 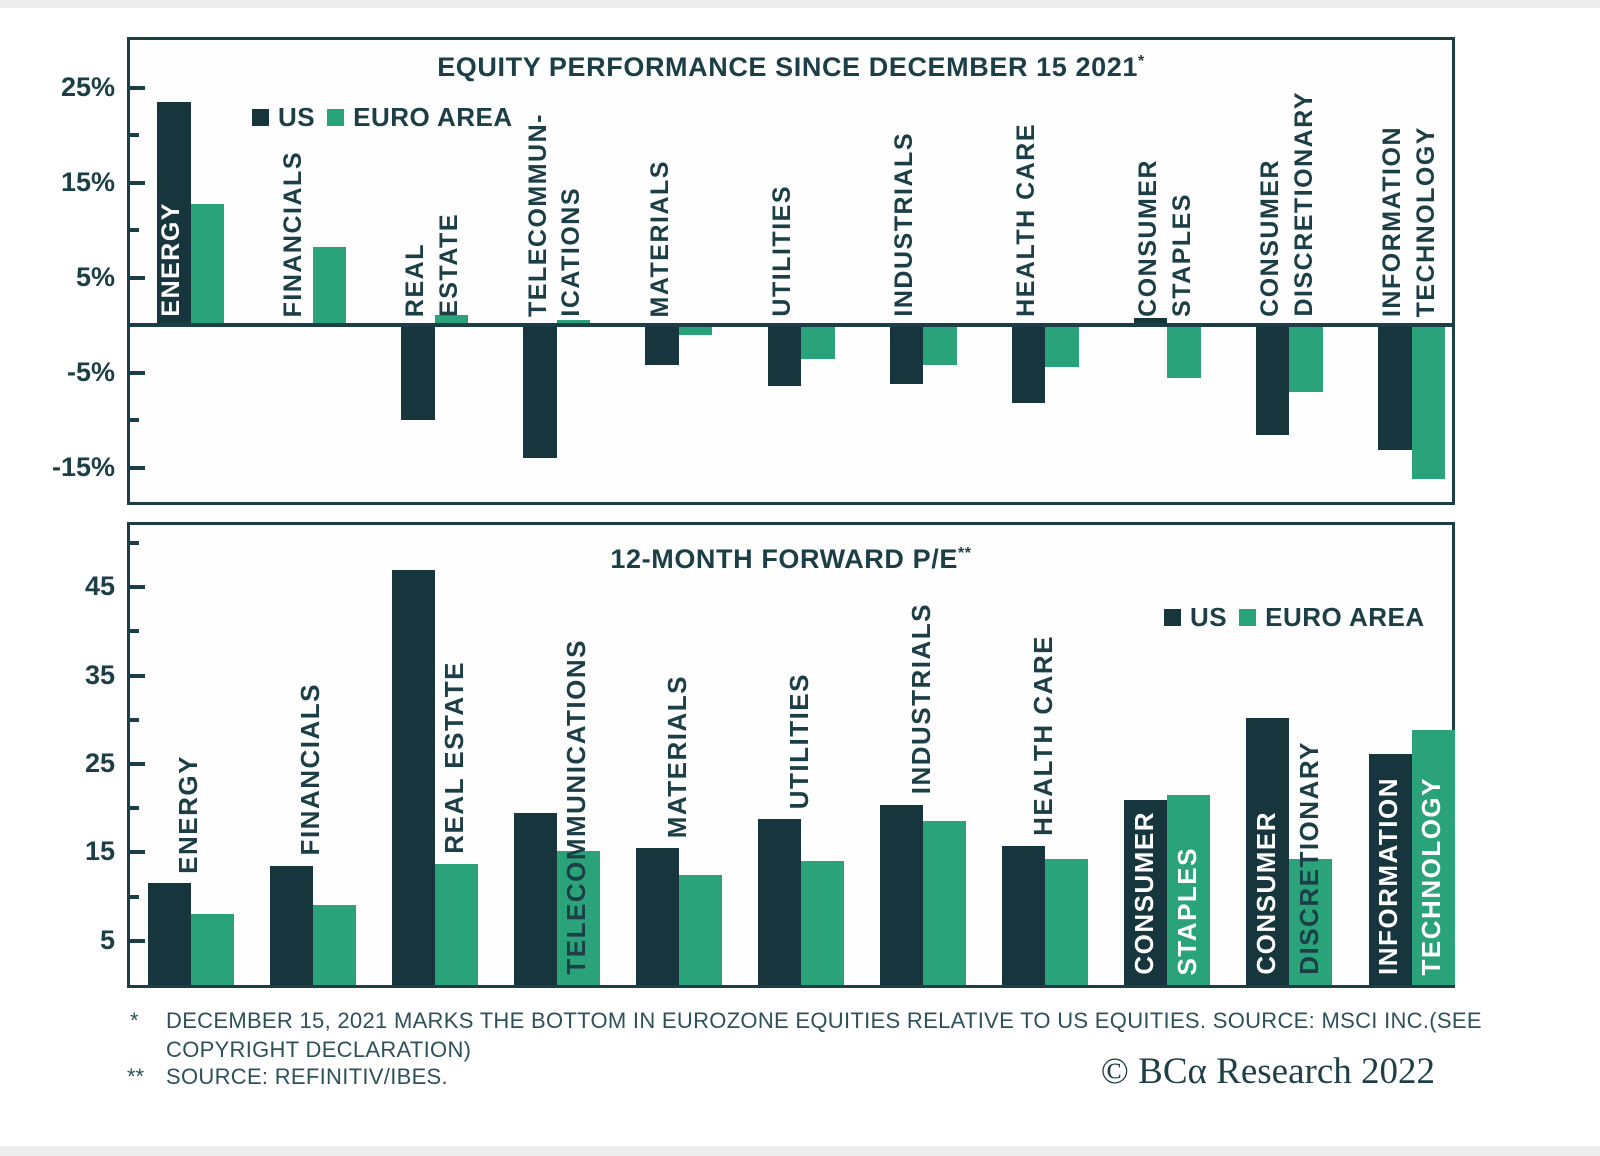 I want to click on axis-tick--5, so click(x=137, y=372).